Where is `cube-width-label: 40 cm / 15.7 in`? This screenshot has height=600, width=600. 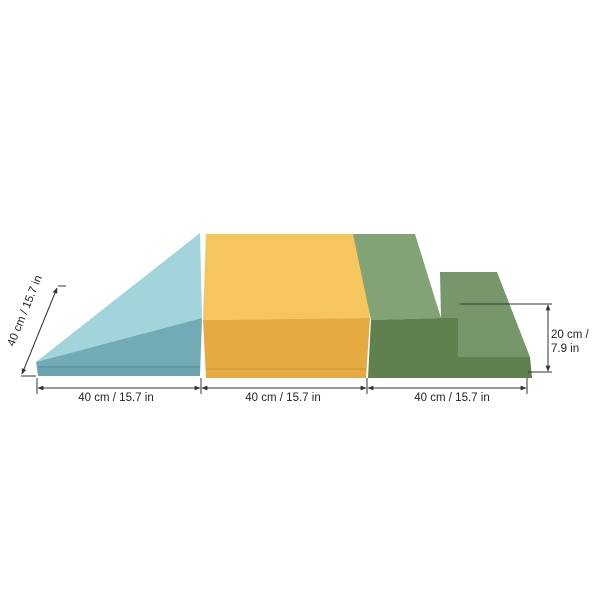
cube-width-label: 40 cm / 15.7 in is located at coordinates (282, 398).